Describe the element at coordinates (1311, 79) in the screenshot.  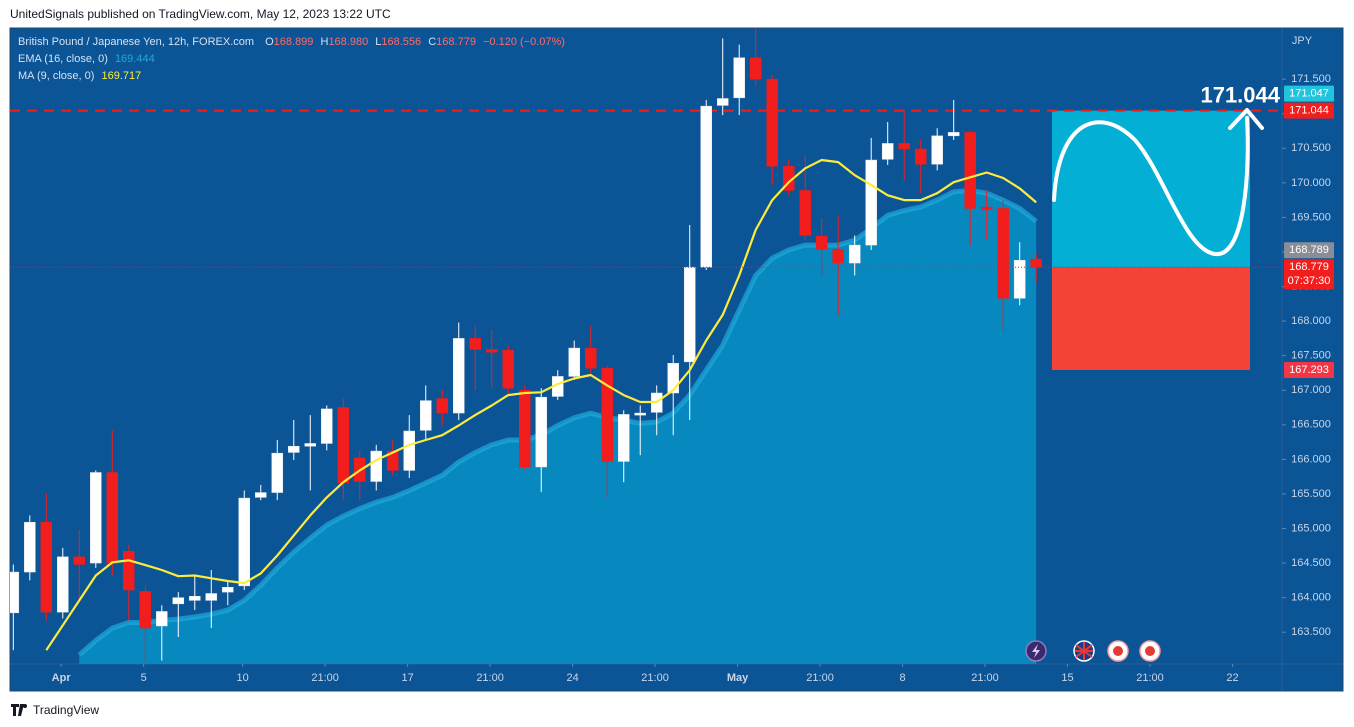
I see `y-tick-label: 171.500` at that location.